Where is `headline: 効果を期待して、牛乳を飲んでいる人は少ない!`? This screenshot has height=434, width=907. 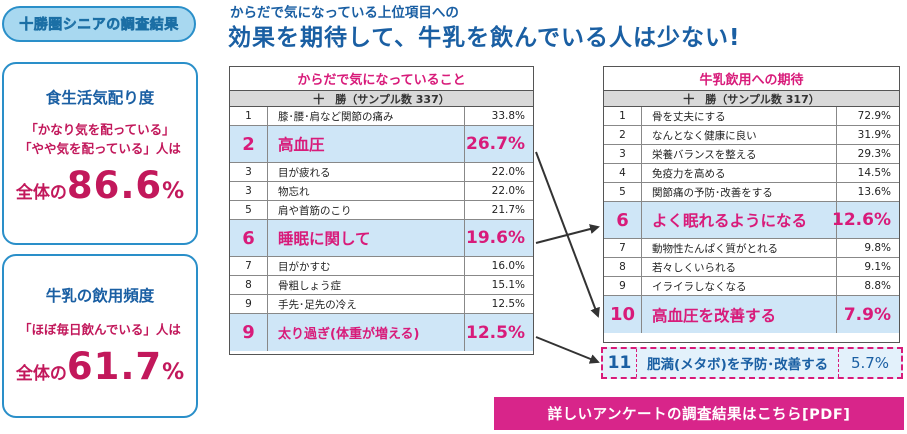
headline: 効果を期待して、牛乳を飲んでいる人は少ない! is located at coordinates (484, 38).